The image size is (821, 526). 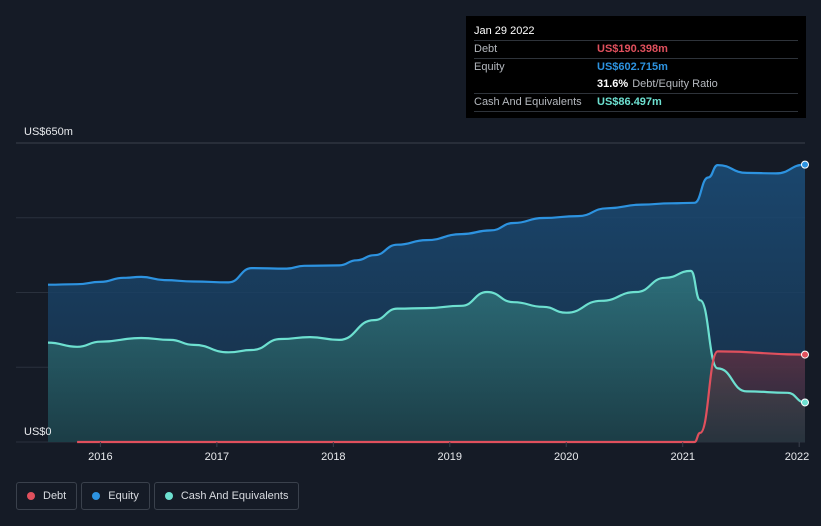 What do you see at coordinates (217, 457) in the screenshot?
I see `x-tick-label: 2017` at bounding box center [217, 457].